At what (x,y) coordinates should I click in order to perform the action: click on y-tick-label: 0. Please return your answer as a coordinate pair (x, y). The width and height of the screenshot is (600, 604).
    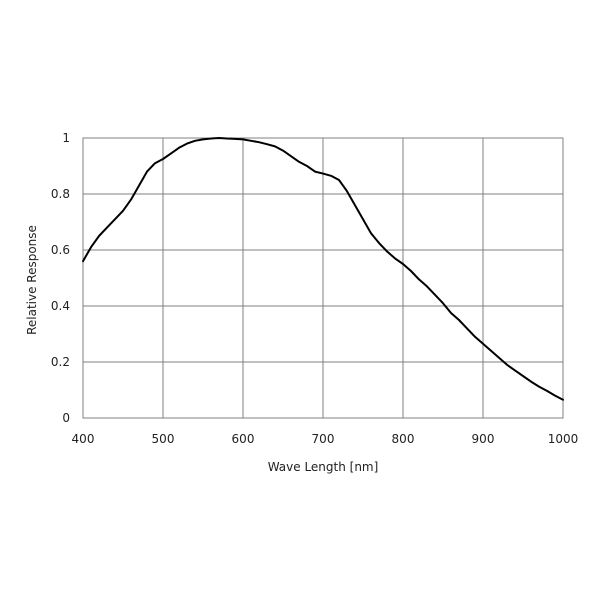
    Looking at the image, I should click on (66, 418).